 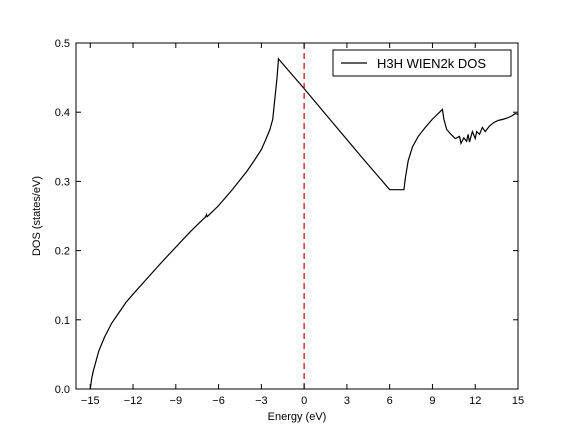 I want to click on x-axis-label: Energy (eV), so click(x=297, y=417).